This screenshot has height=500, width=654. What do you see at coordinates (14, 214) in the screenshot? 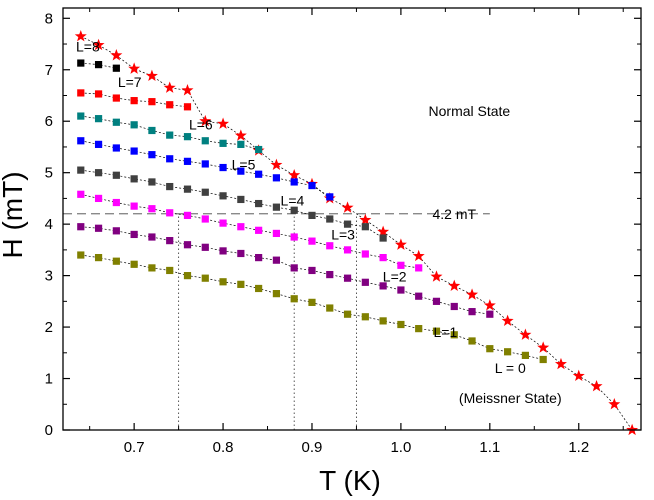
I see `y-axis-title: H (mT)` at bounding box center [14, 214].